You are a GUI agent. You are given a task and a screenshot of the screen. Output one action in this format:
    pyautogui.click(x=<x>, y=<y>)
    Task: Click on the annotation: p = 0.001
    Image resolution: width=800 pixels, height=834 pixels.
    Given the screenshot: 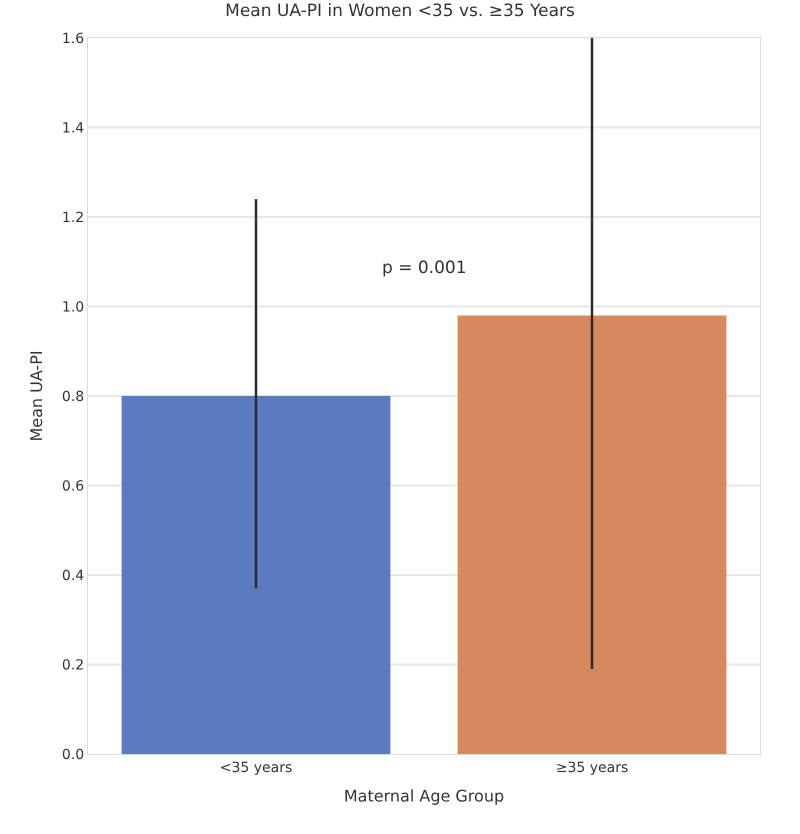 What is the action you would take?
    pyautogui.click(x=424, y=268)
    